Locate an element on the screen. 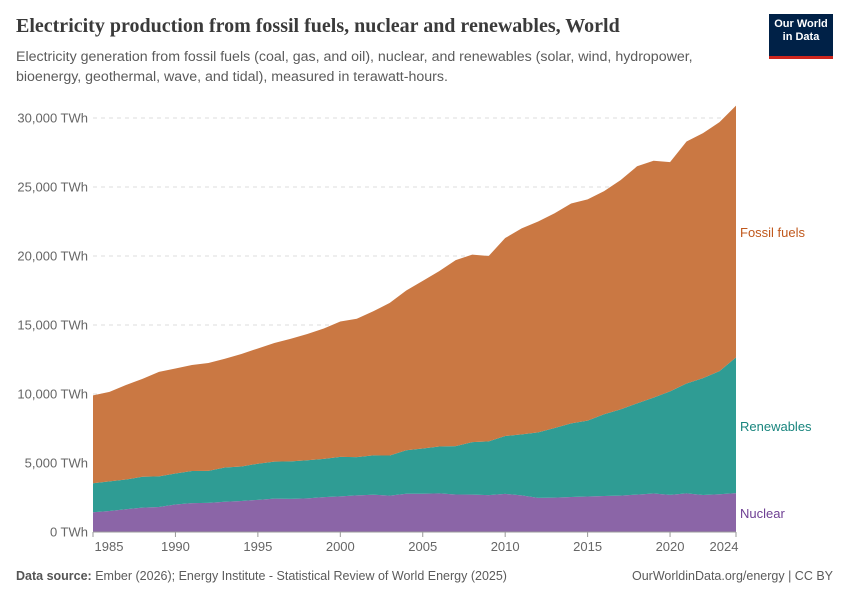 This screenshot has width=850, height=600. x-tick-label: 1985 is located at coordinates (109, 546).